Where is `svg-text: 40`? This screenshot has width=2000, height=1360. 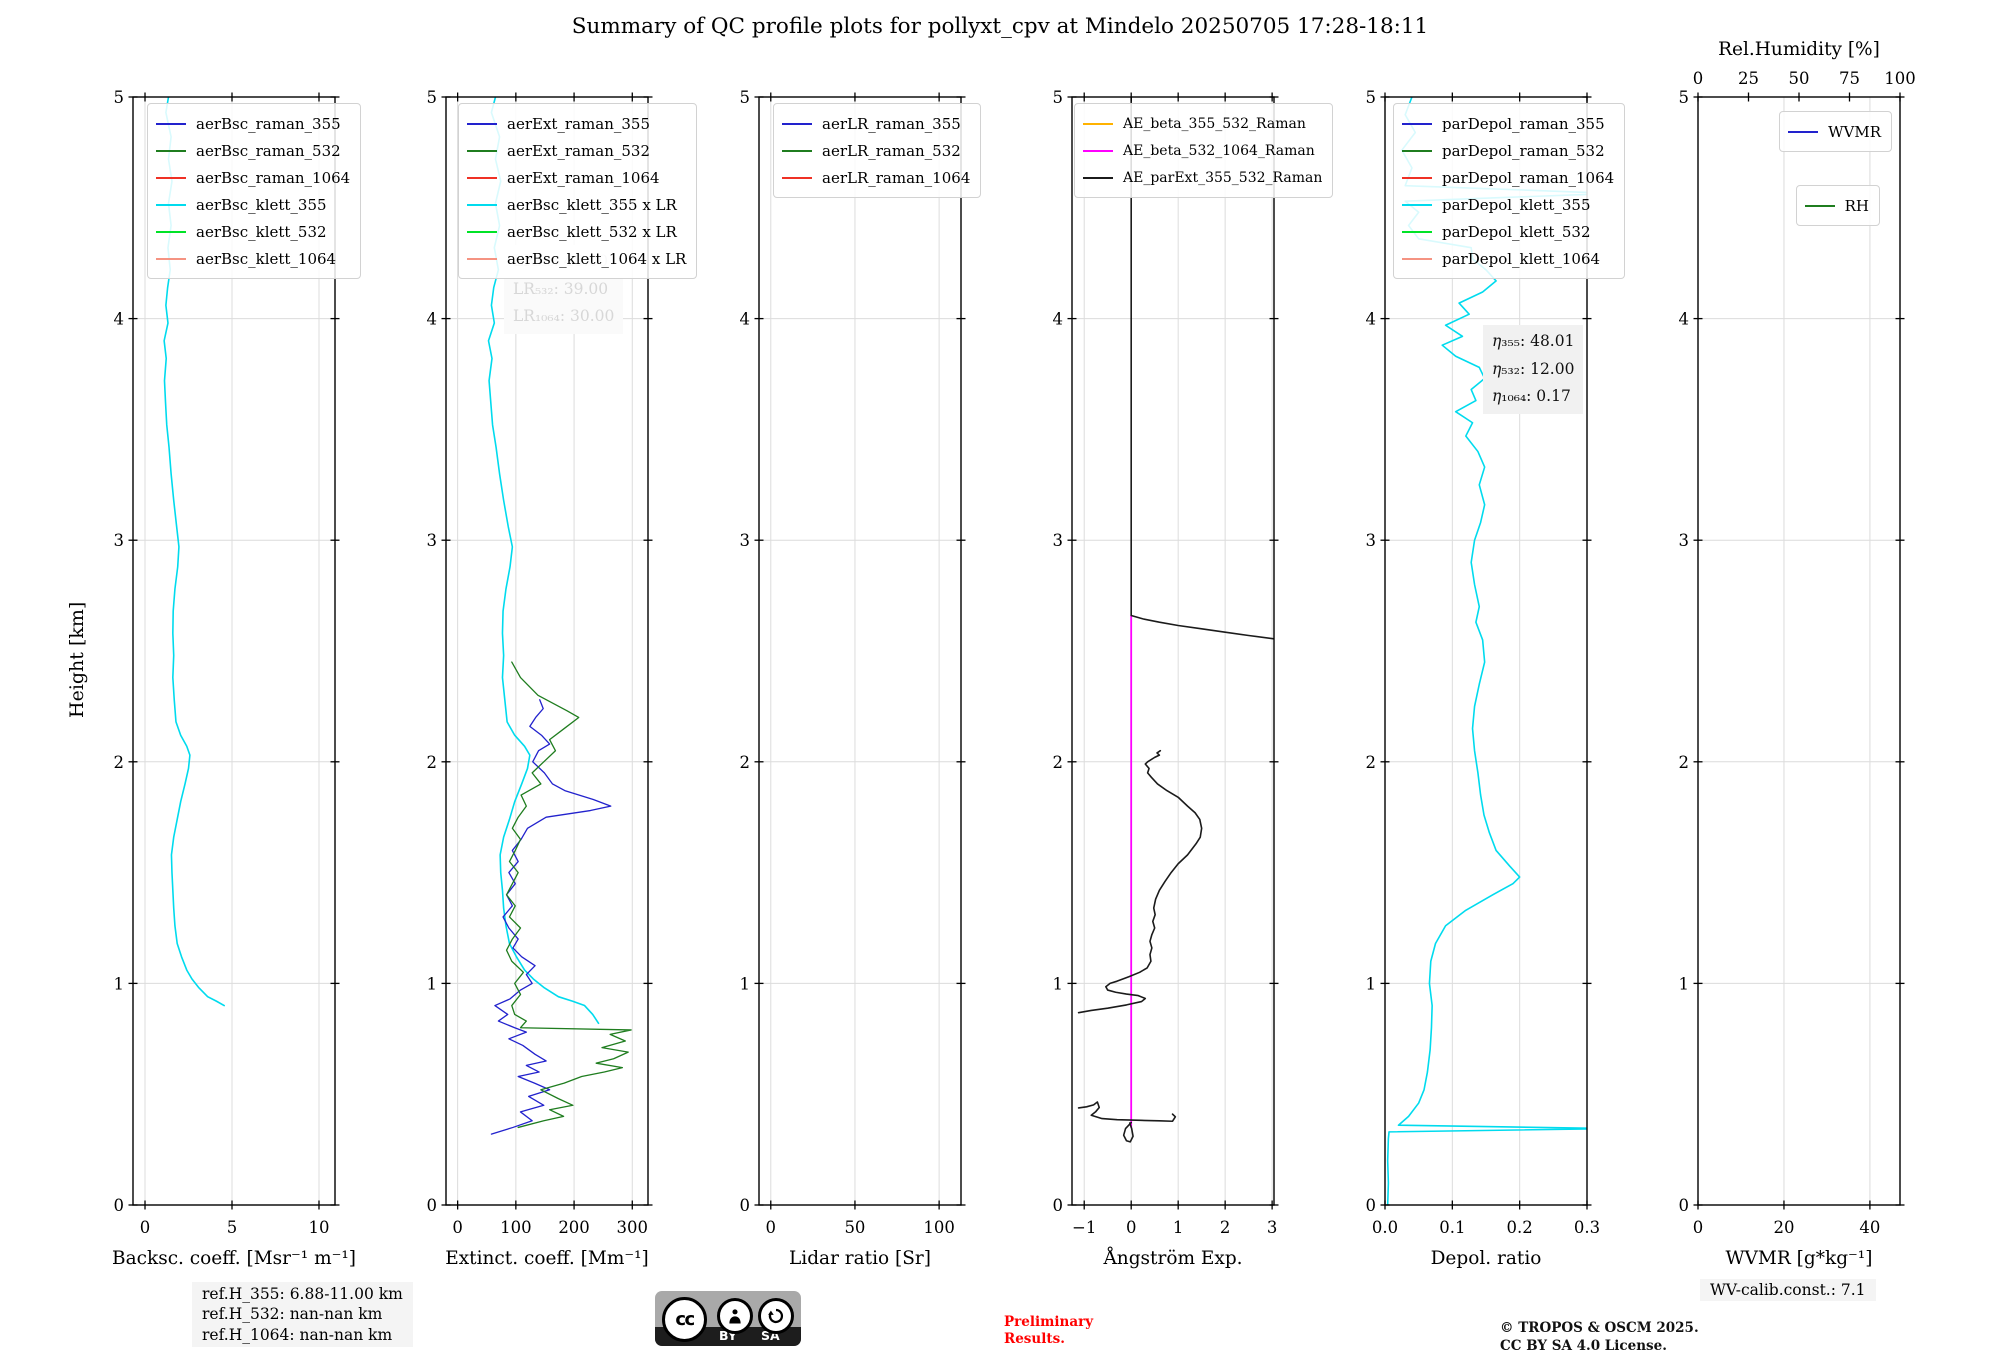 svg-text: 40 is located at coordinates (1869, 1227).